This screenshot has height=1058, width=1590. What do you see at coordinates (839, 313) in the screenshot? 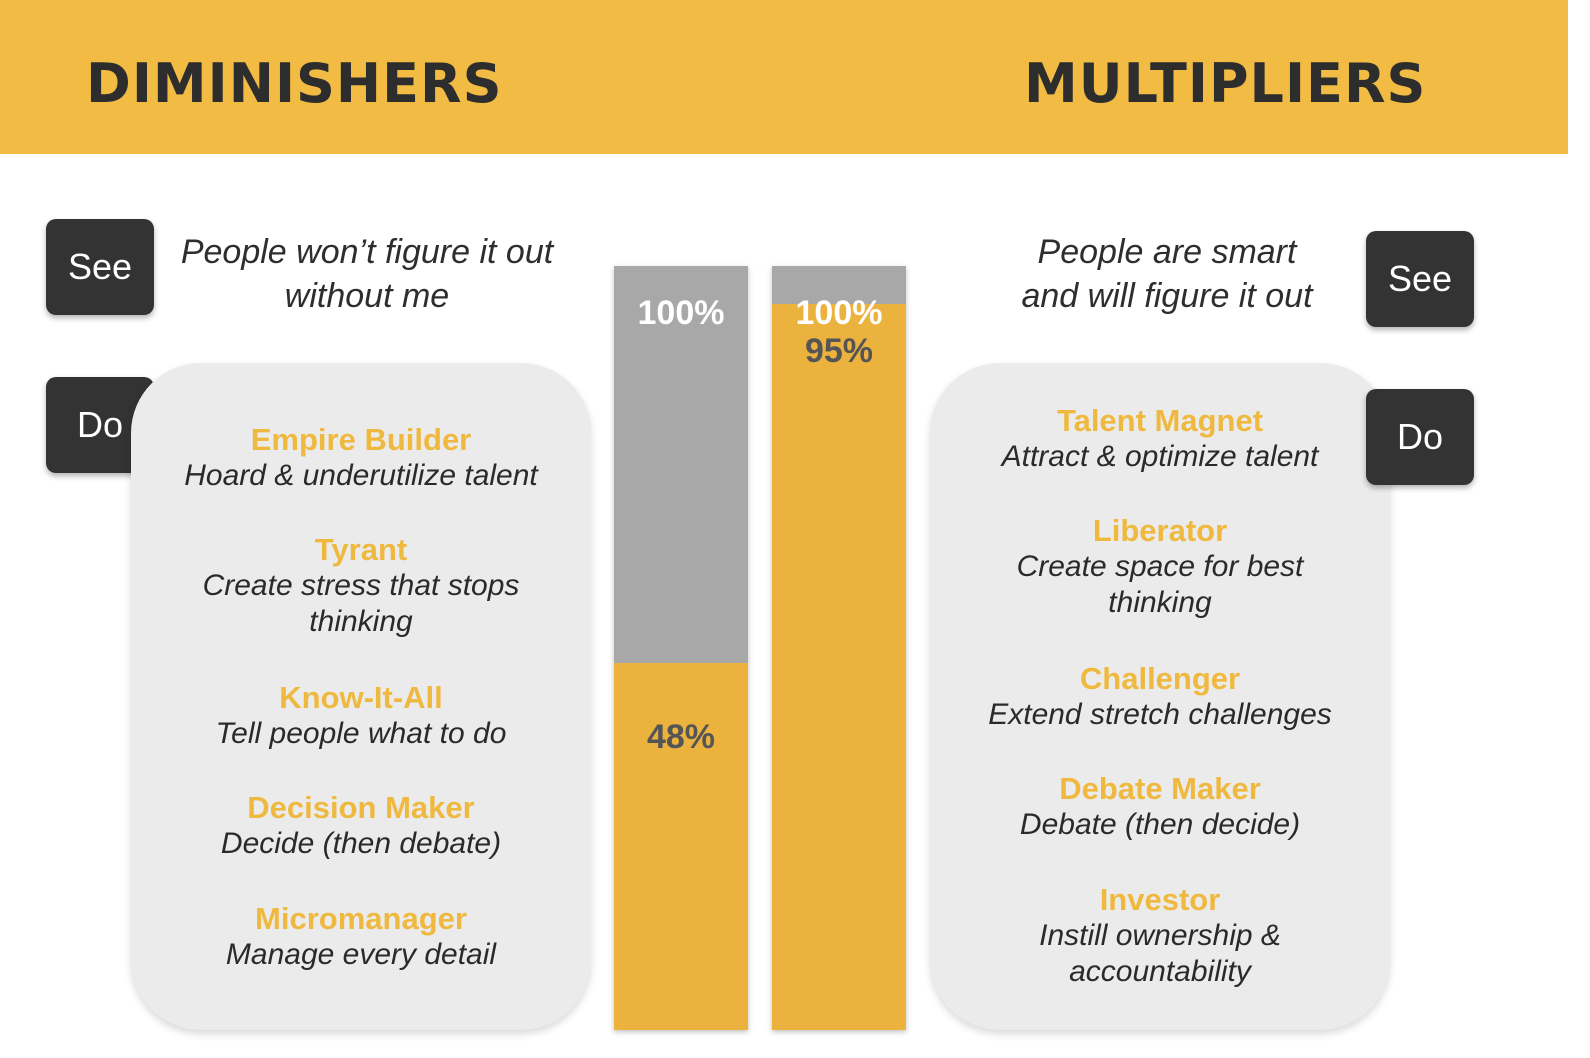
I see `multipliers-total-label: 100%` at bounding box center [839, 313].